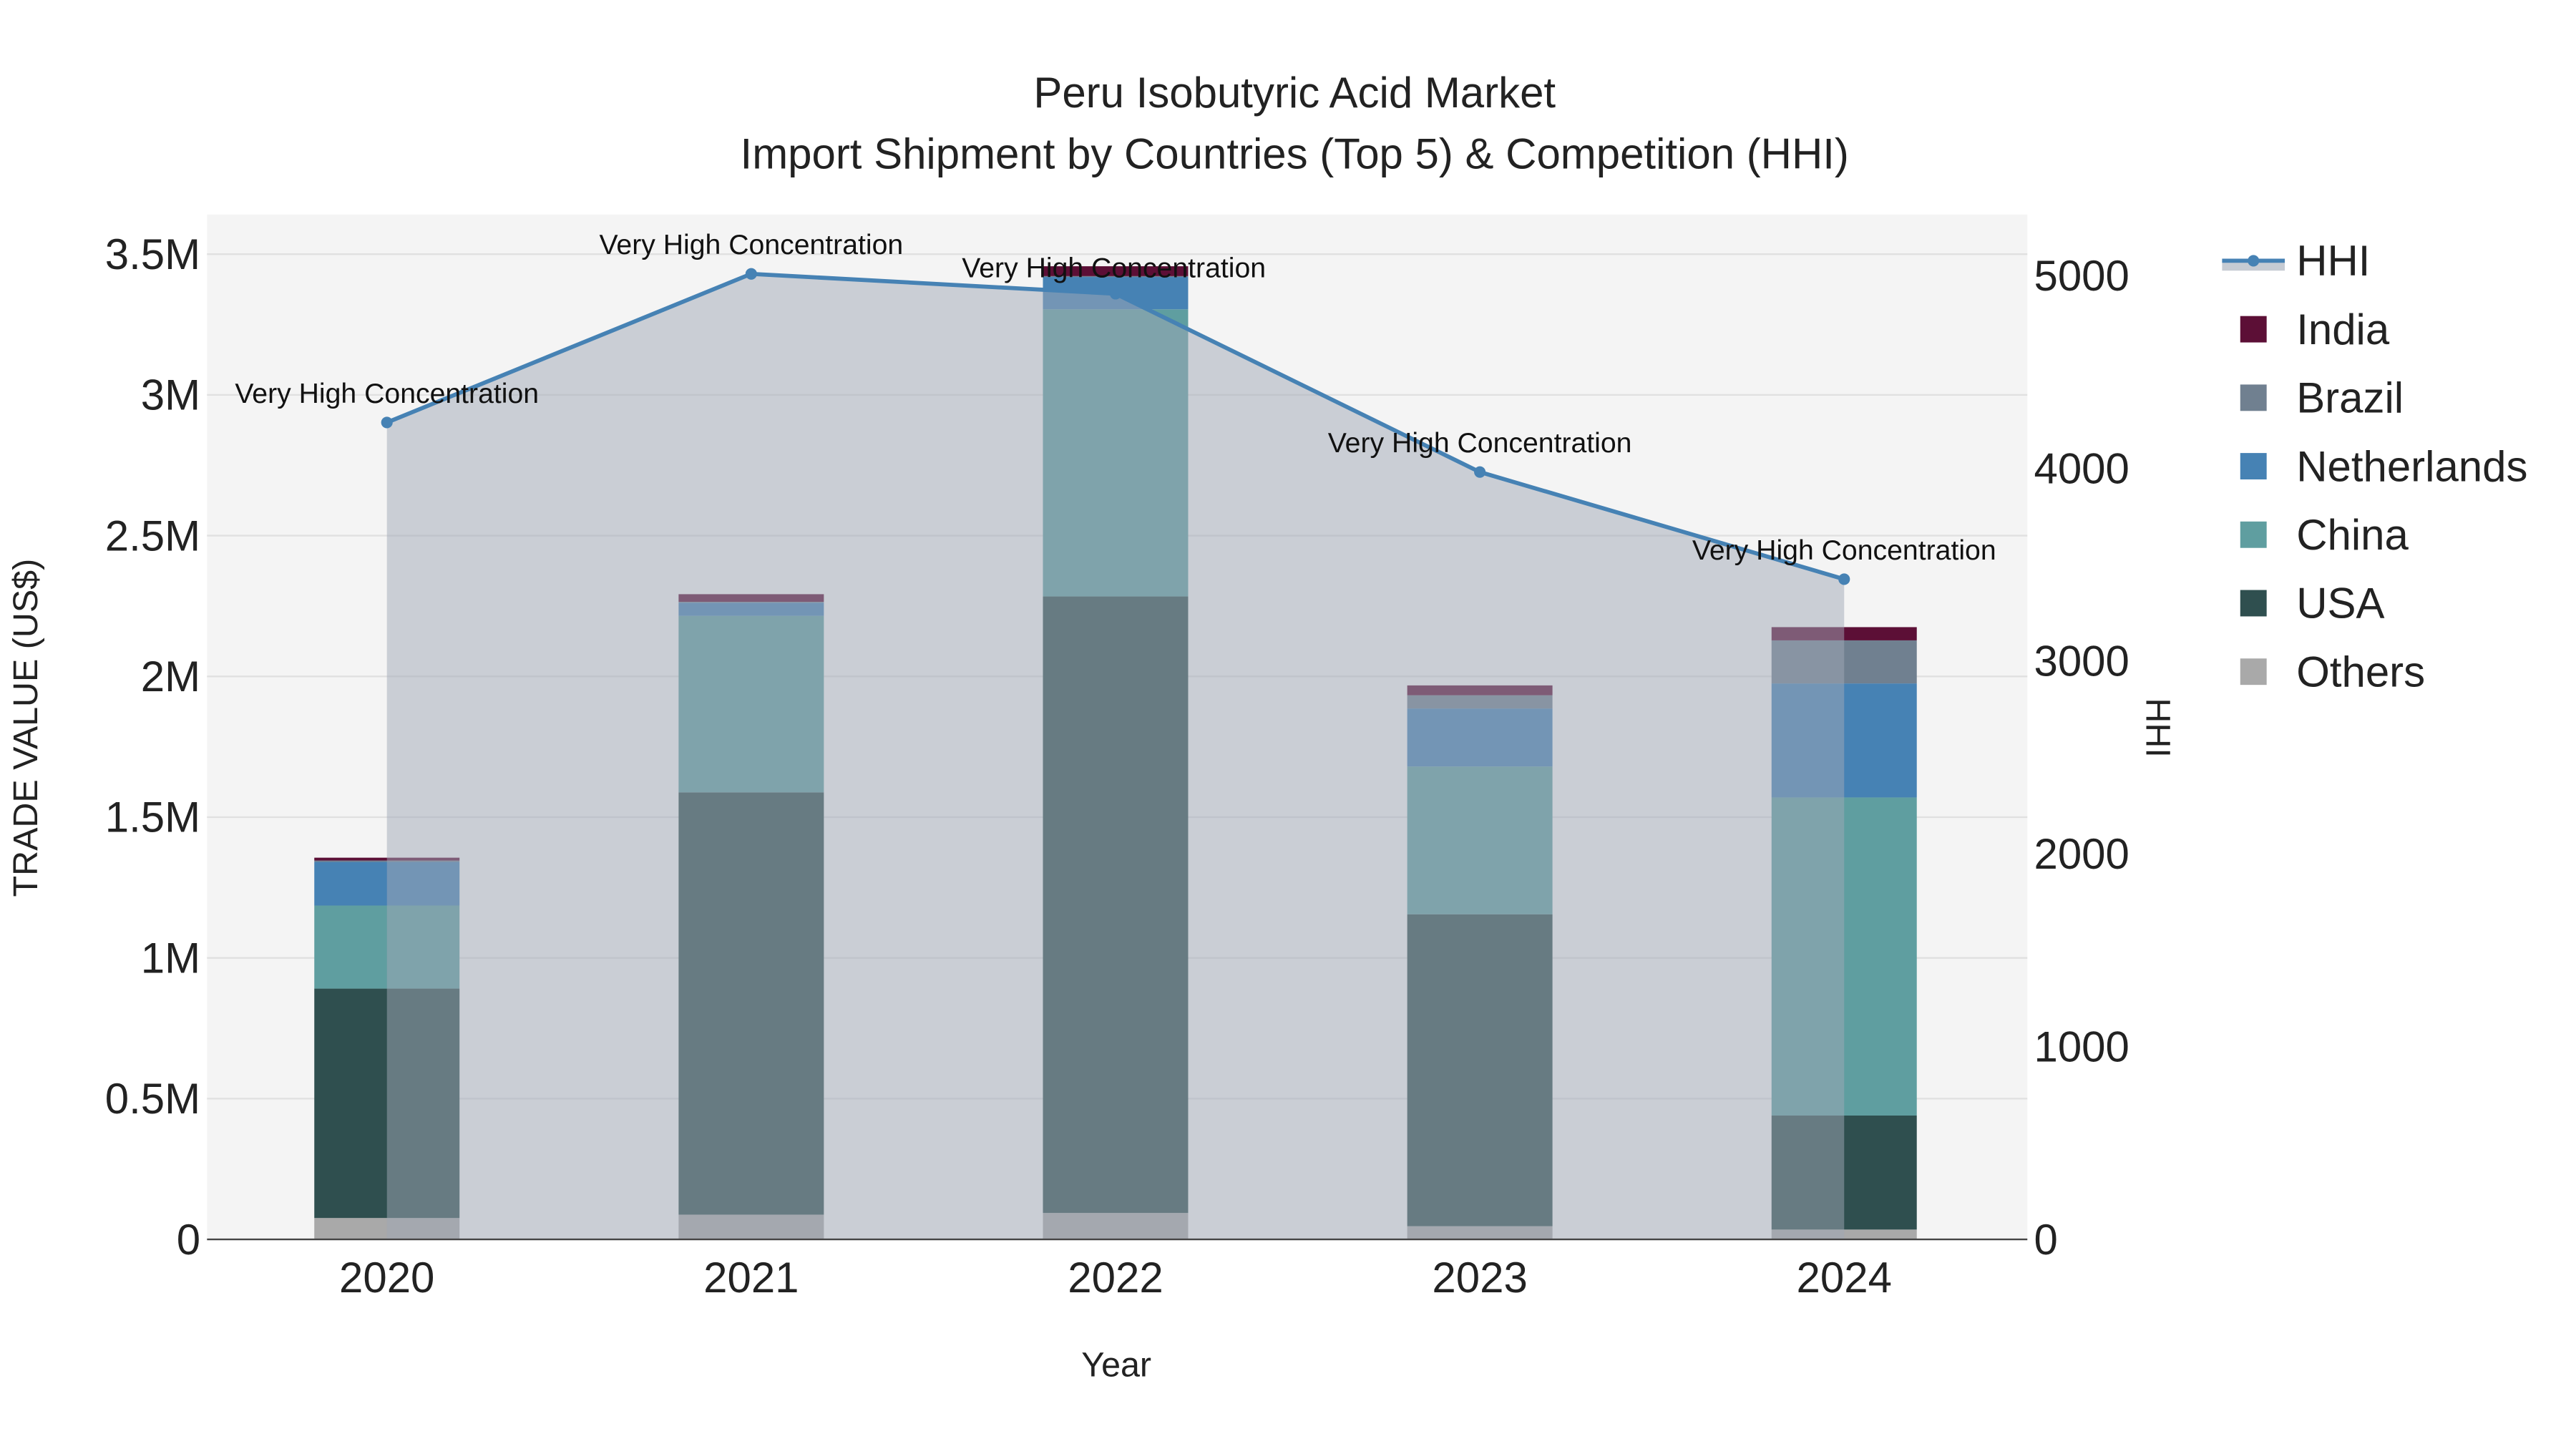 This screenshot has height=1449, width=2576. What do you see at coordinates (152, 536) in the screenshot?
I see `y-tick-label: 2.5M` at bounding box center [152, 536].